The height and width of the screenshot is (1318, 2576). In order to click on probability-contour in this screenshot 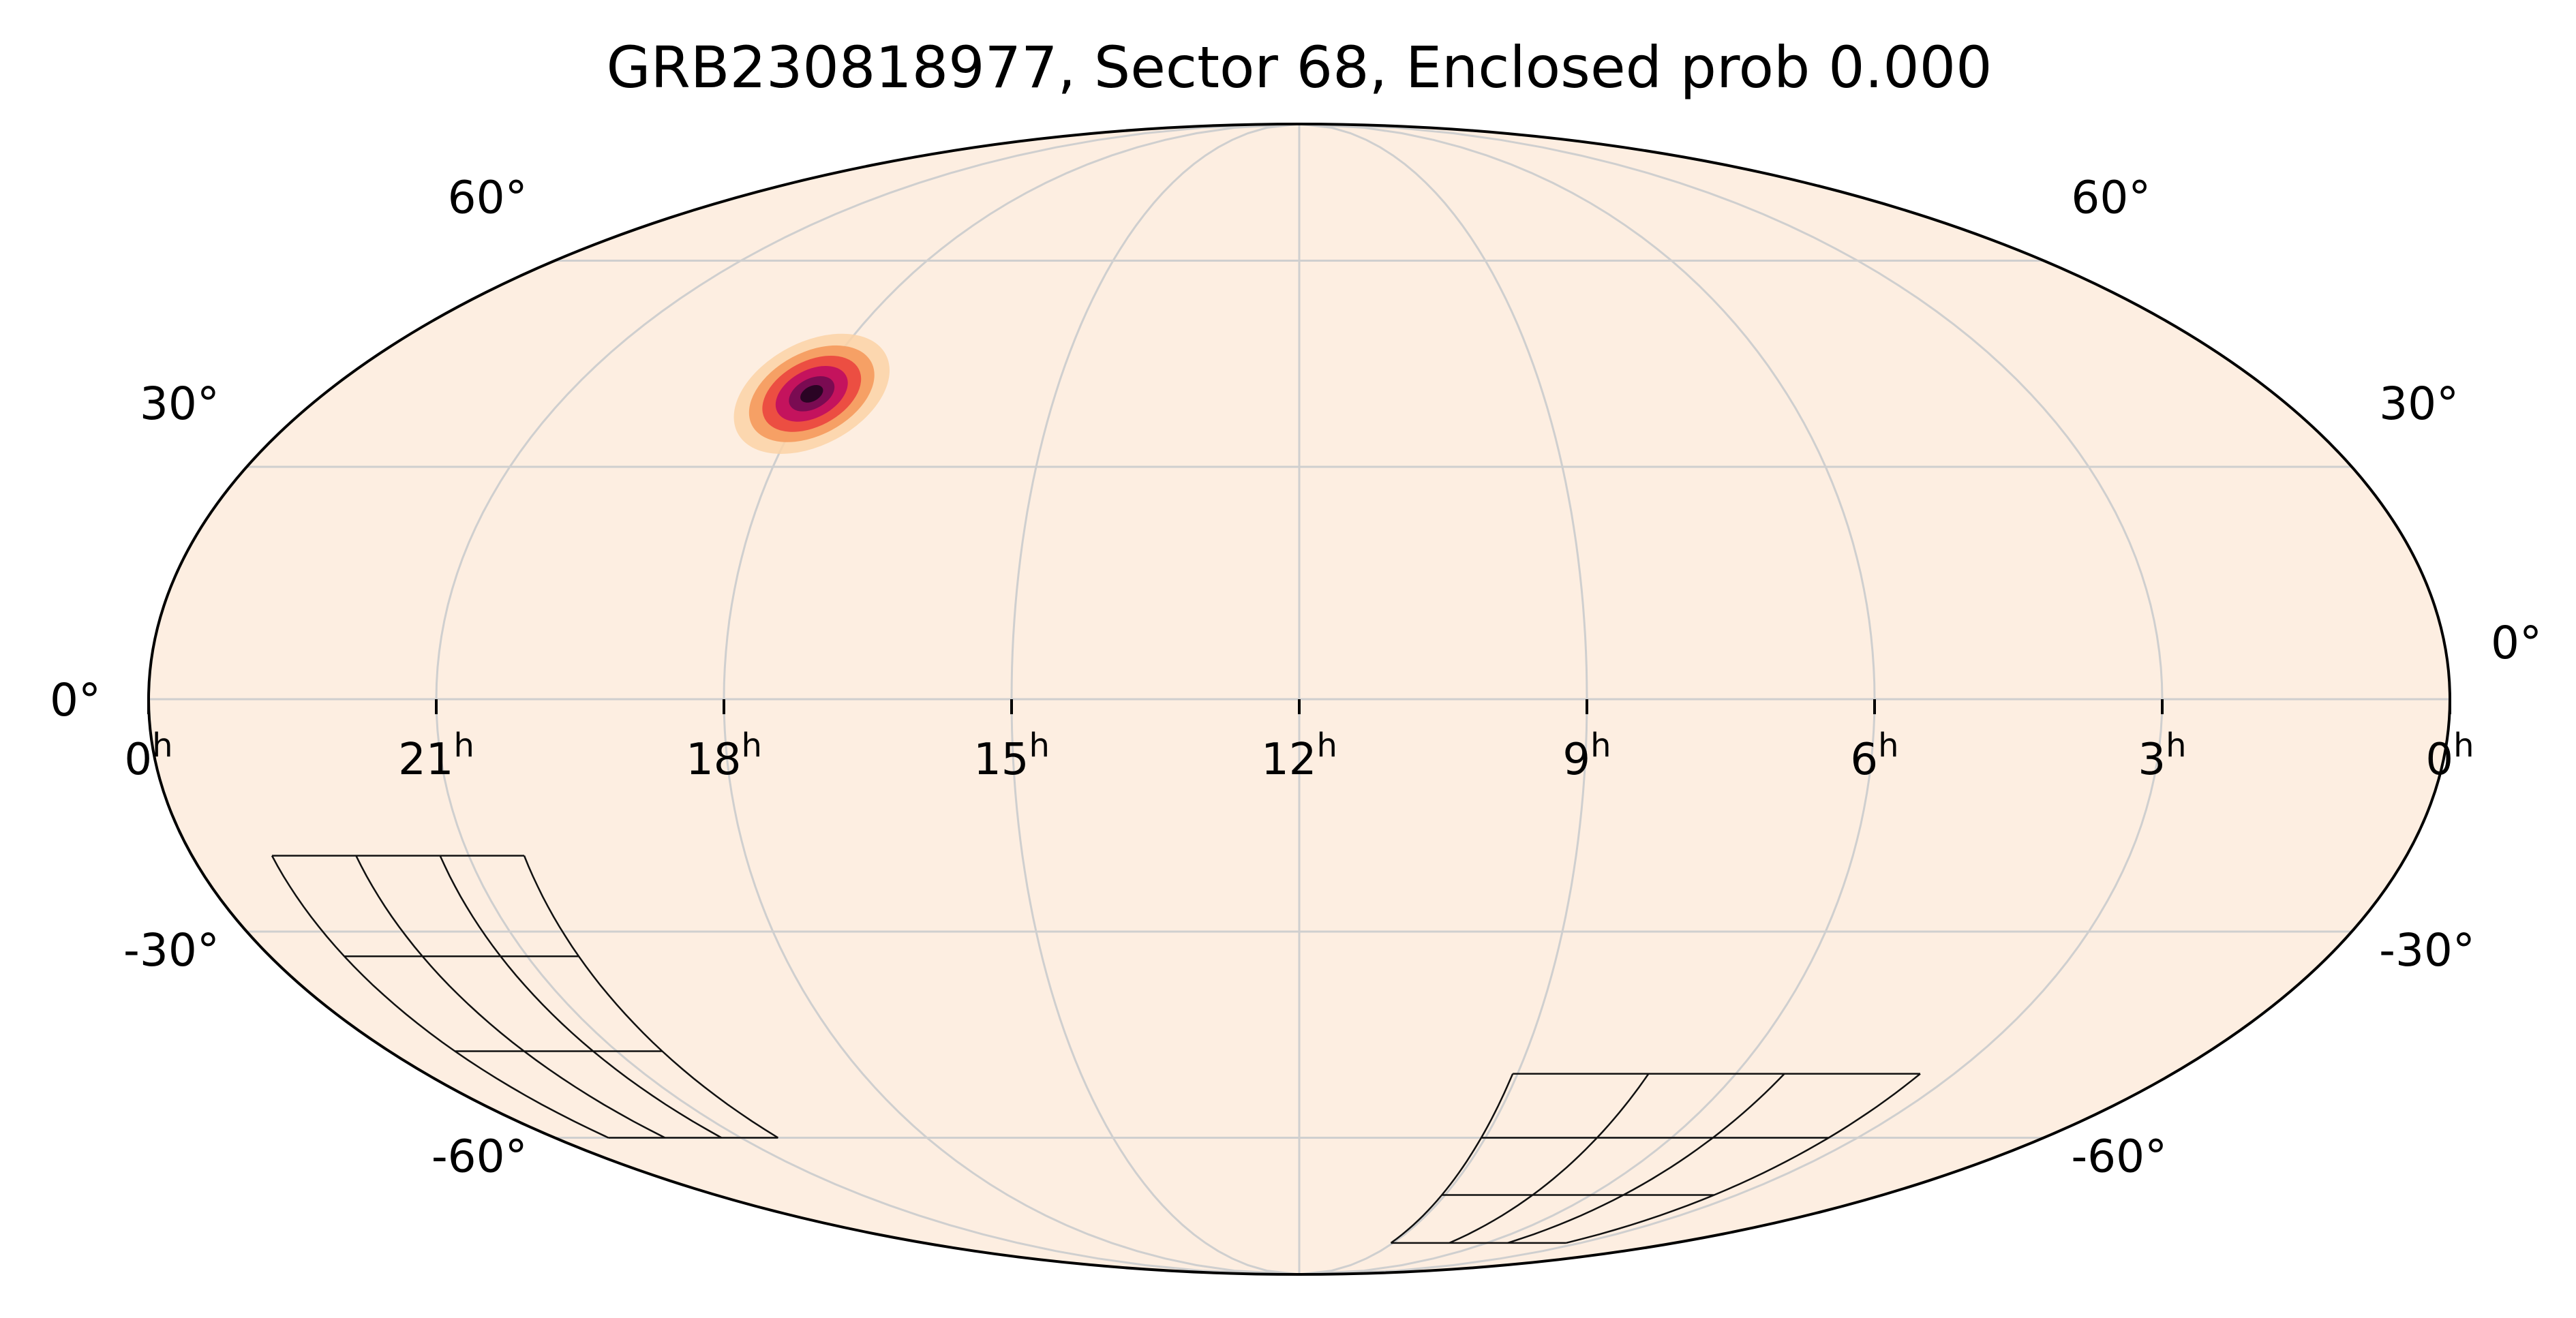, I will do `click(811, 393)`.